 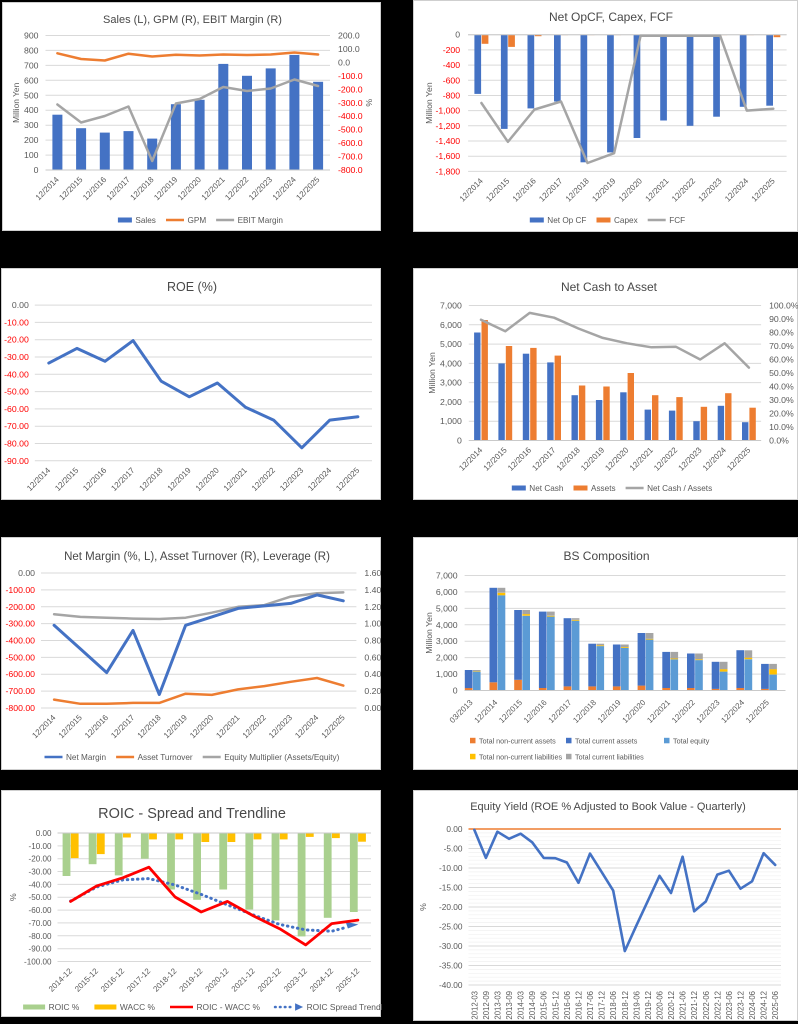 What do you see at coordinates (626, 220) in the screenshot?
I see `svg-text: Capex` at bounding box center [626, 220].